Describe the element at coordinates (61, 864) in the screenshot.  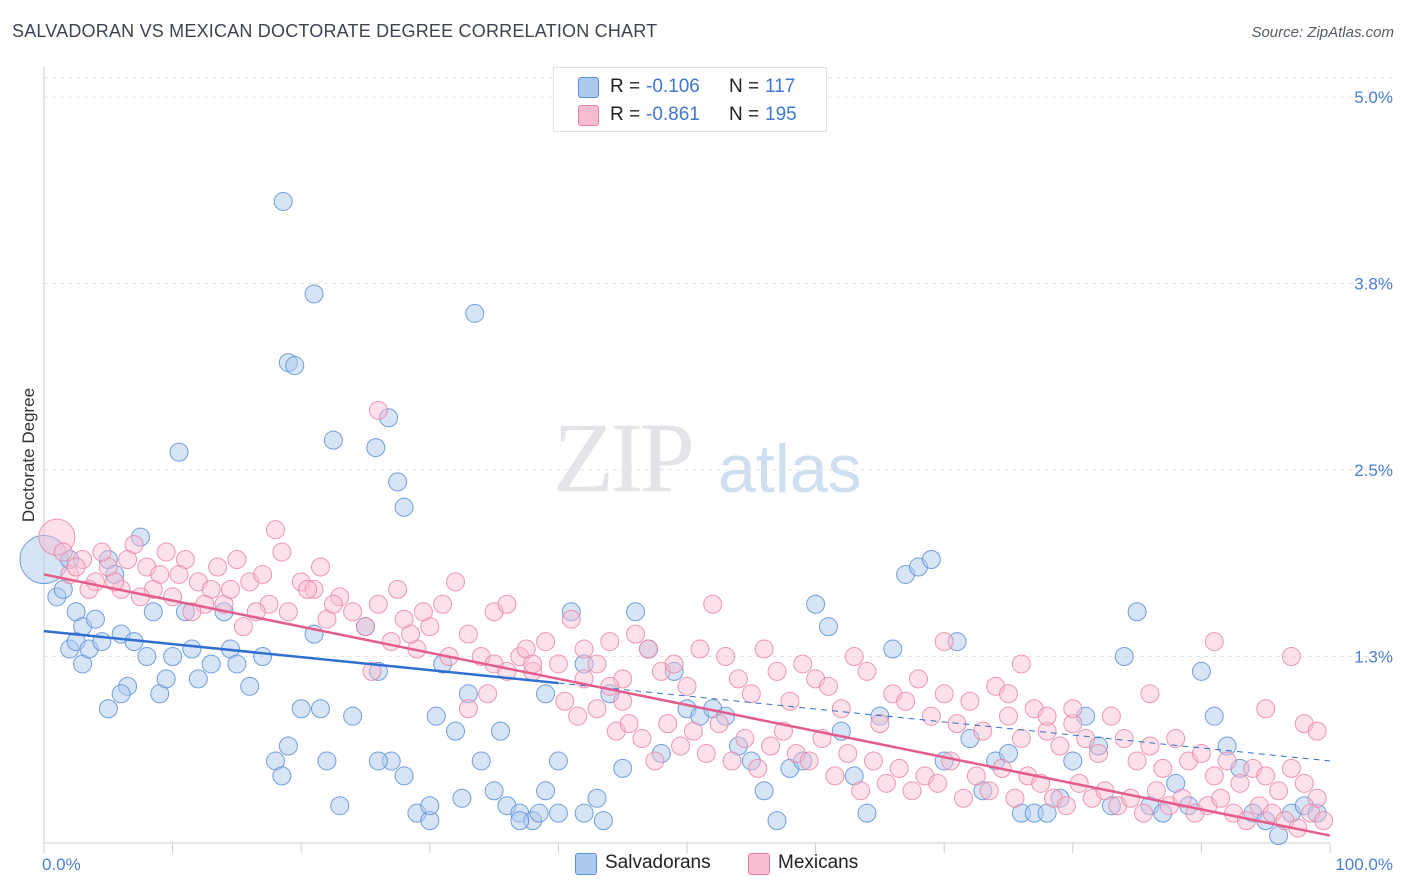
I see `x-tick-label: 0.0%` at that location.